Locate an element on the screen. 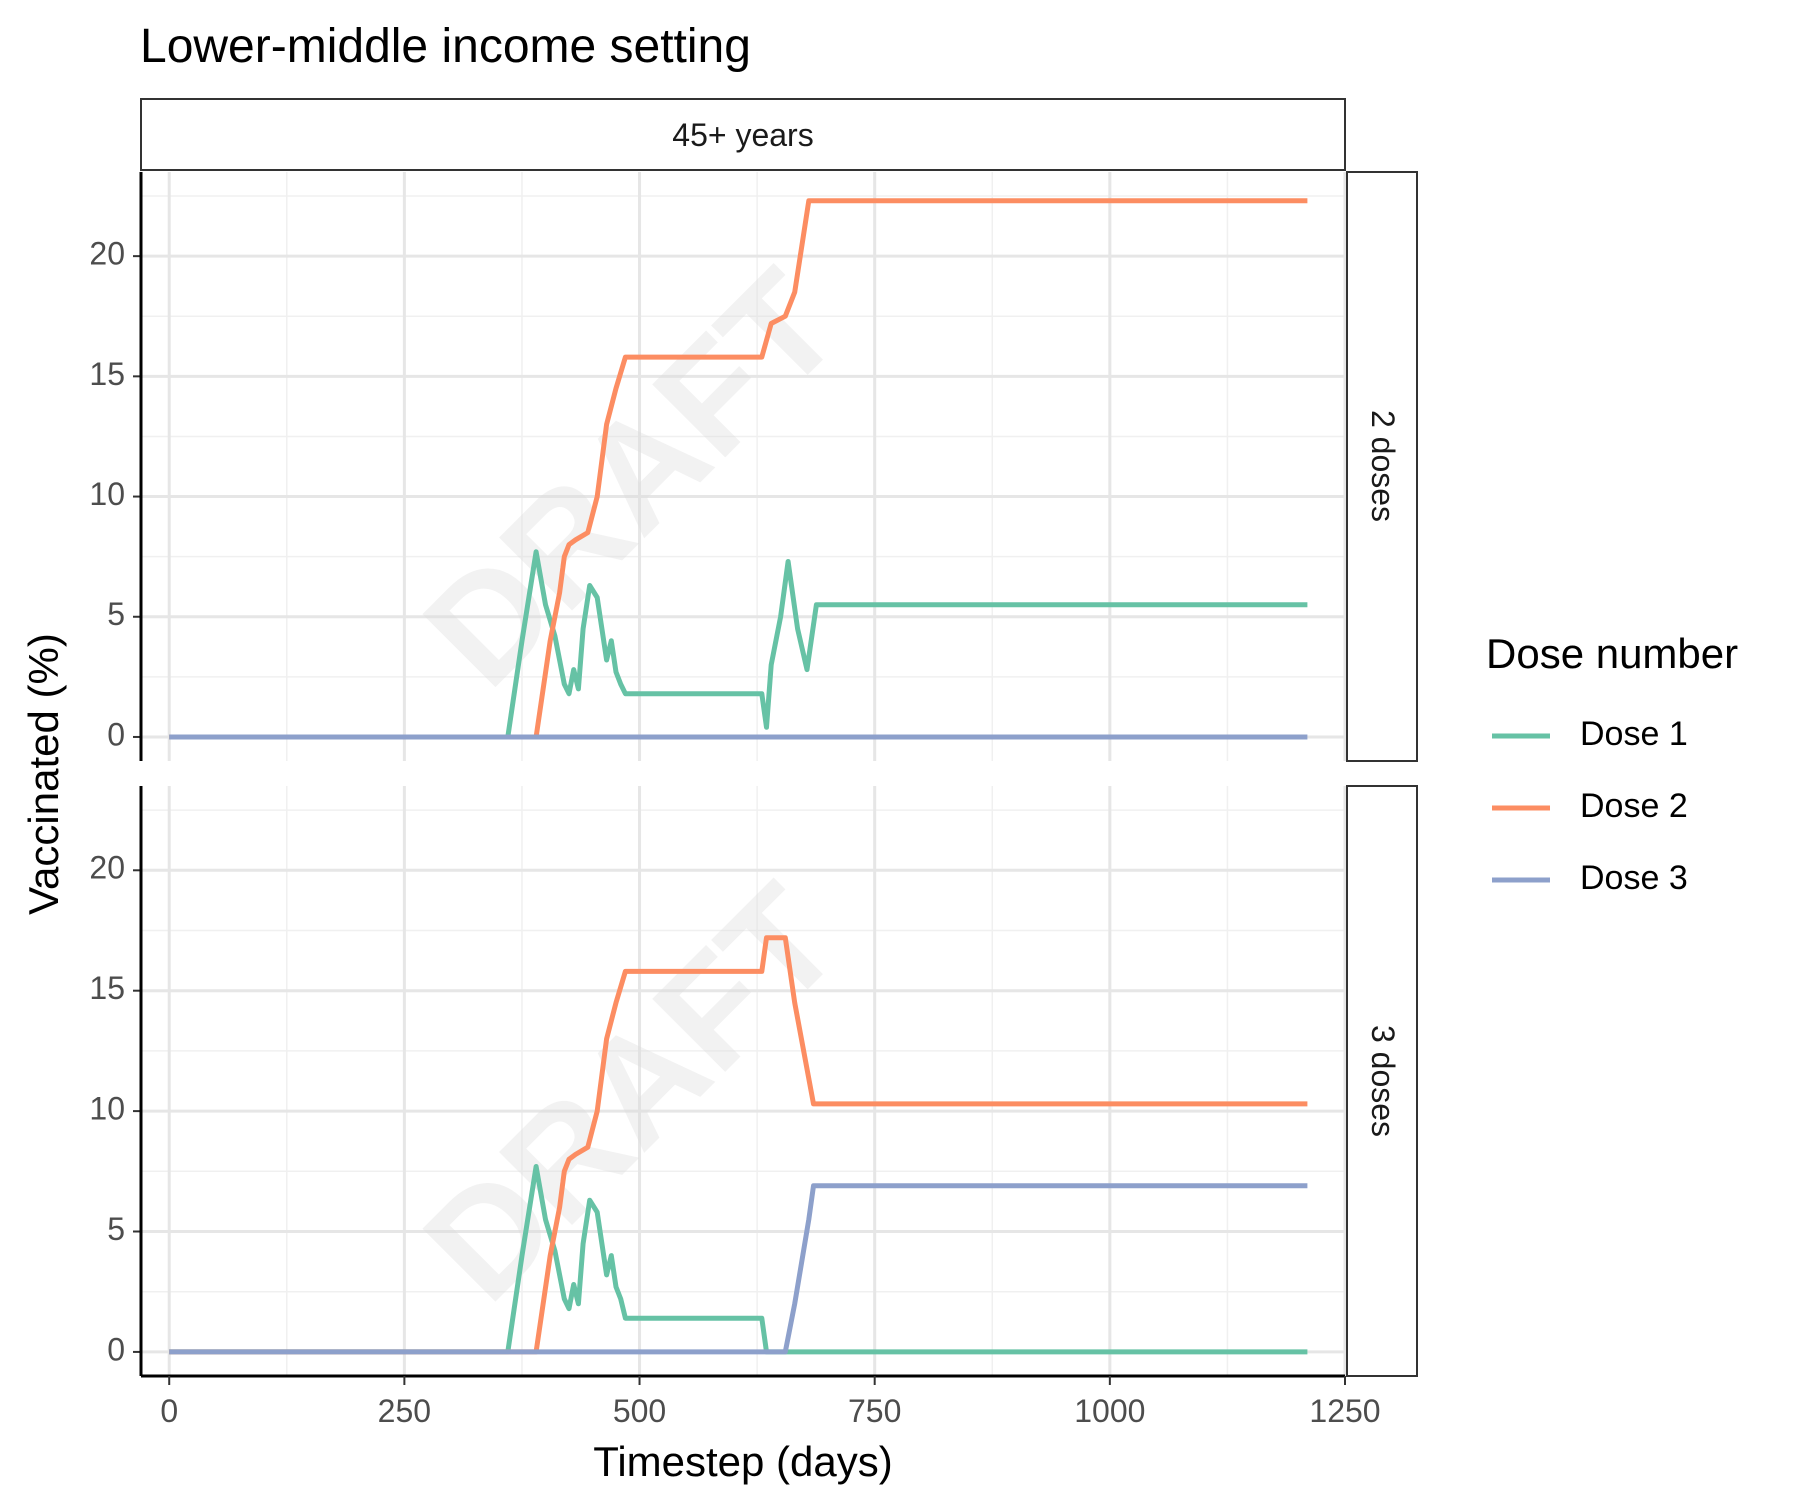  x-tick-label: 750 is located at coordinates (874, 1411).